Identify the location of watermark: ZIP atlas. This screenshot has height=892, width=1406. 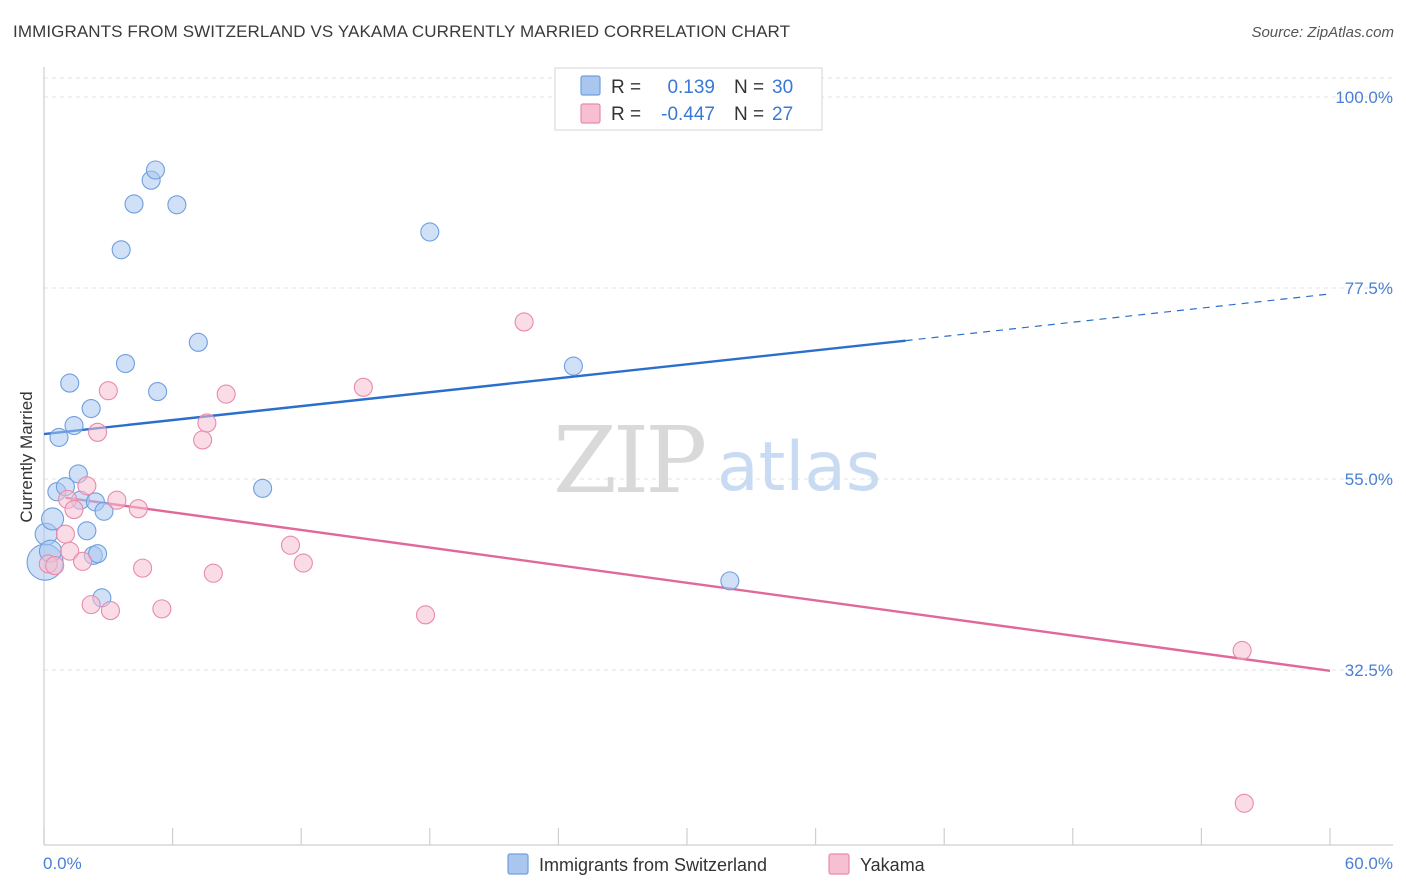
(717, 460).